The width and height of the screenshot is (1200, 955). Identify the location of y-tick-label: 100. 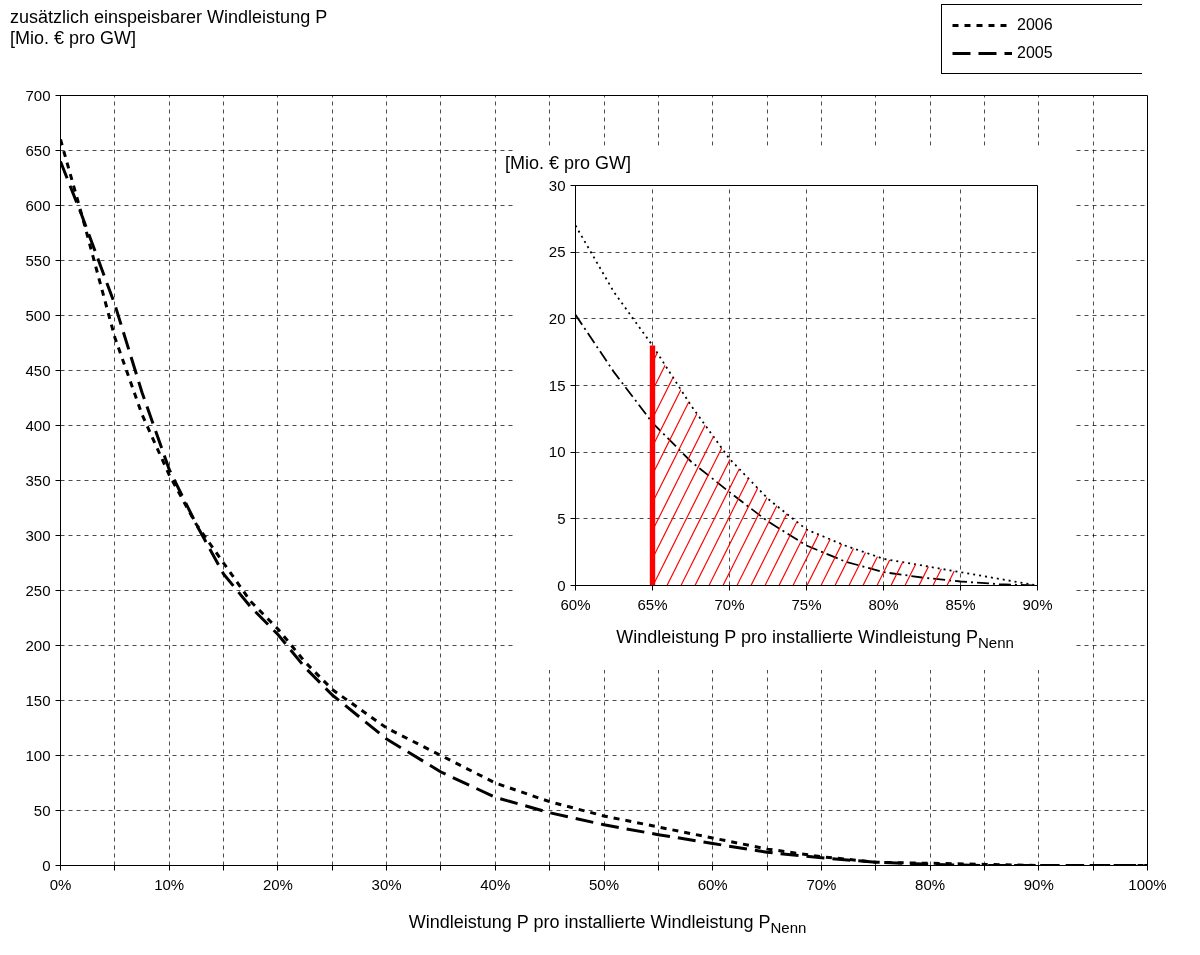
(38, 755).